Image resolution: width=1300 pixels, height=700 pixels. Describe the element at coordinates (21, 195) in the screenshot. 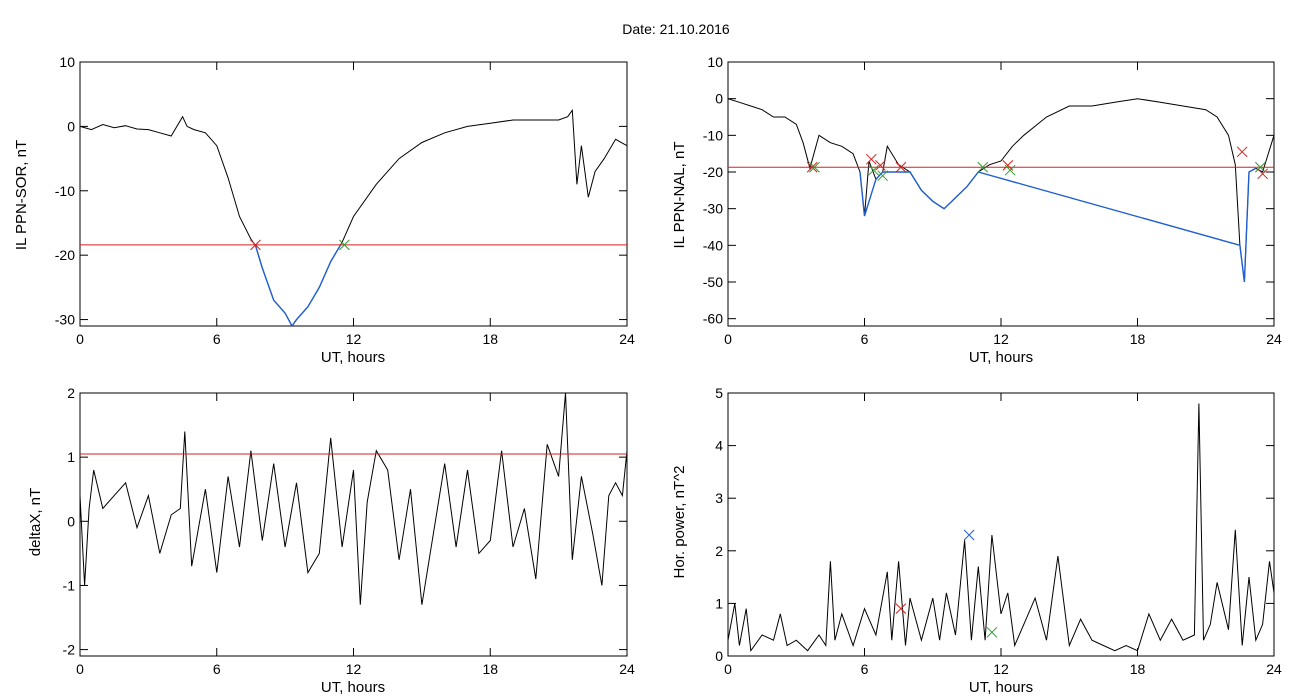

I see `y-axis-label: IL PPN-SOR, nT` at that location.